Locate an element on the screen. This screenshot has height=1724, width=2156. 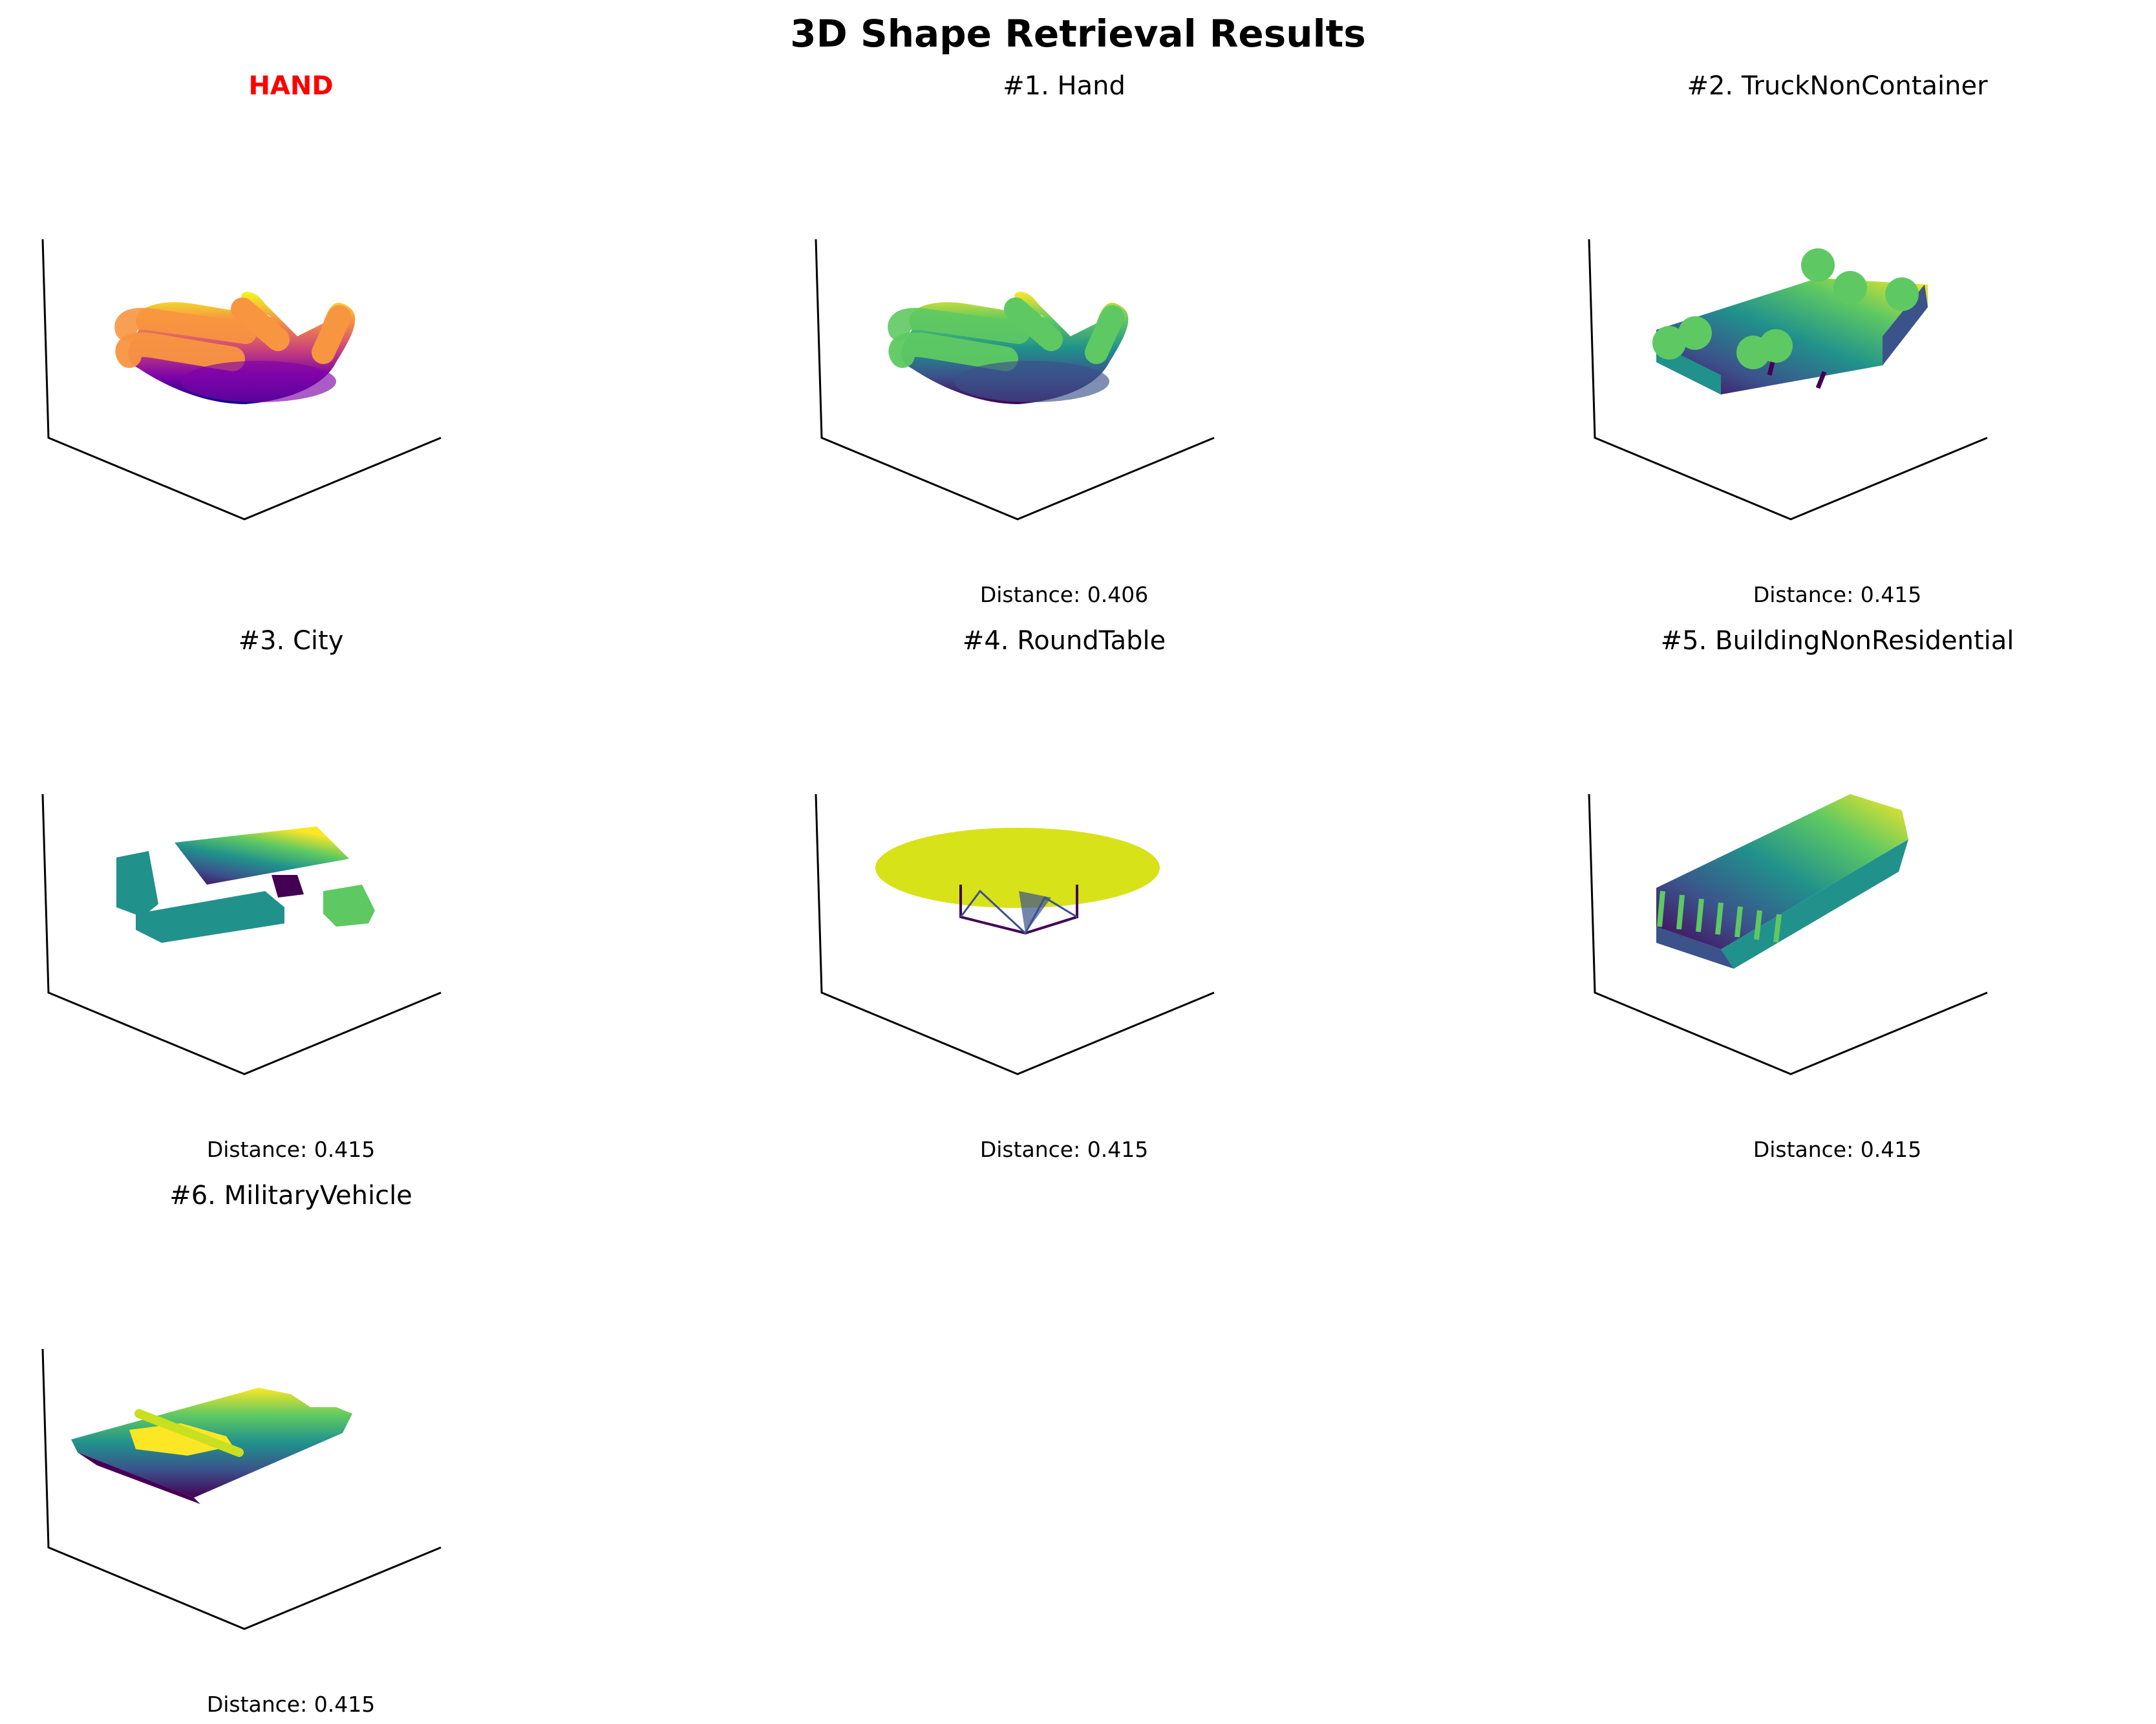
result-title: #1. Hand is located at coordinates (1064, 86).